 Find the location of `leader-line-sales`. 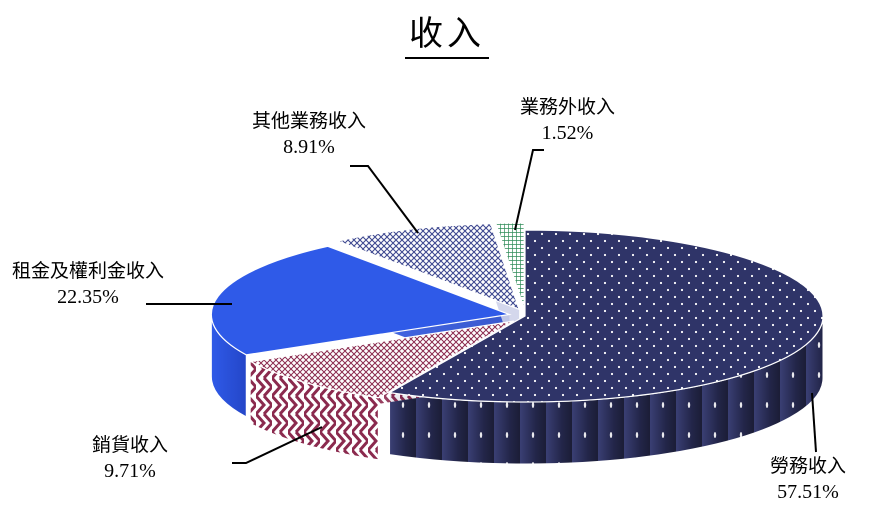

leader-line-sales is located at coordinates (277, 445).